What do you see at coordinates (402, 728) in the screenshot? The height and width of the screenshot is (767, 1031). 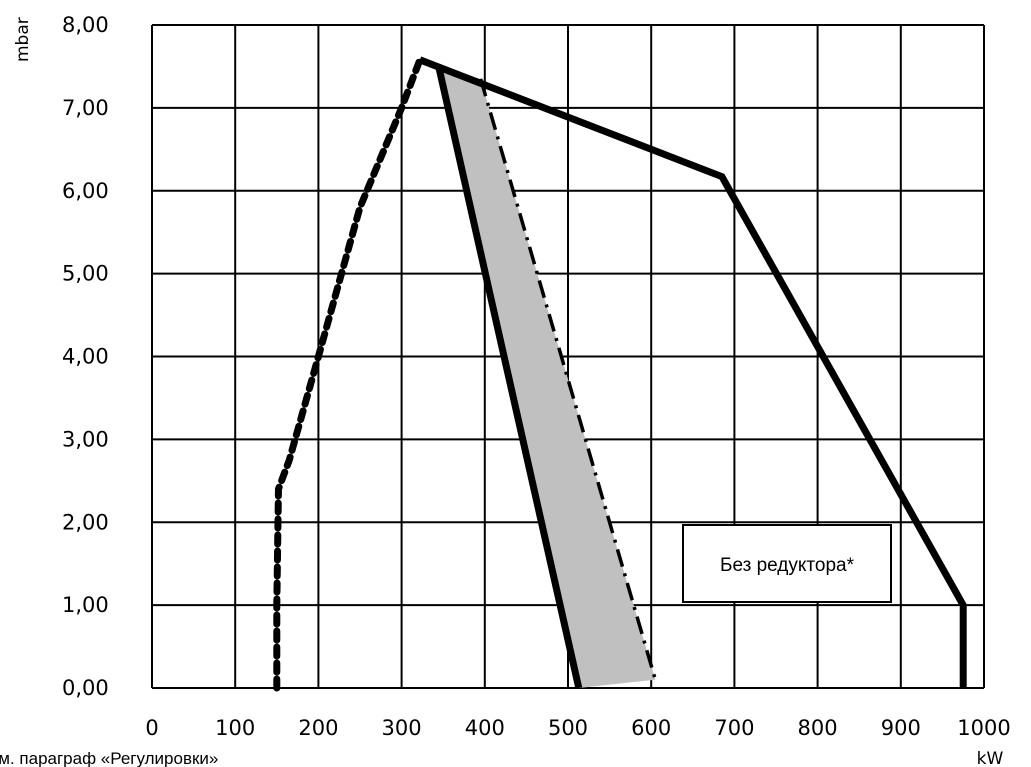 I see `x-tick-label: 300` at bounding box center [402, 728].